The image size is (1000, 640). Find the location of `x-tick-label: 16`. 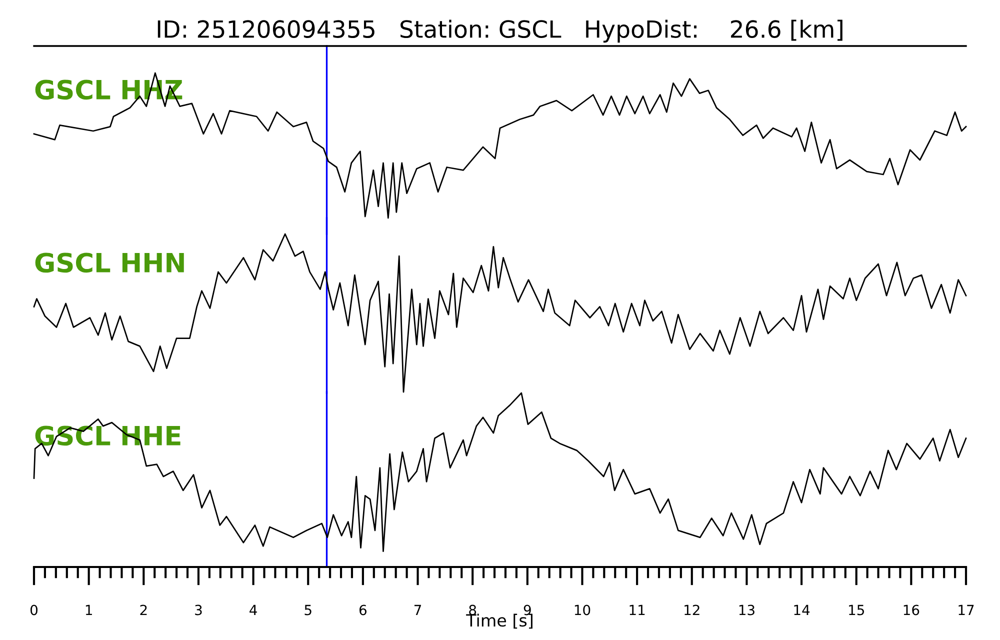

x-tick-label: 16 is located at coordinates (912, 610).